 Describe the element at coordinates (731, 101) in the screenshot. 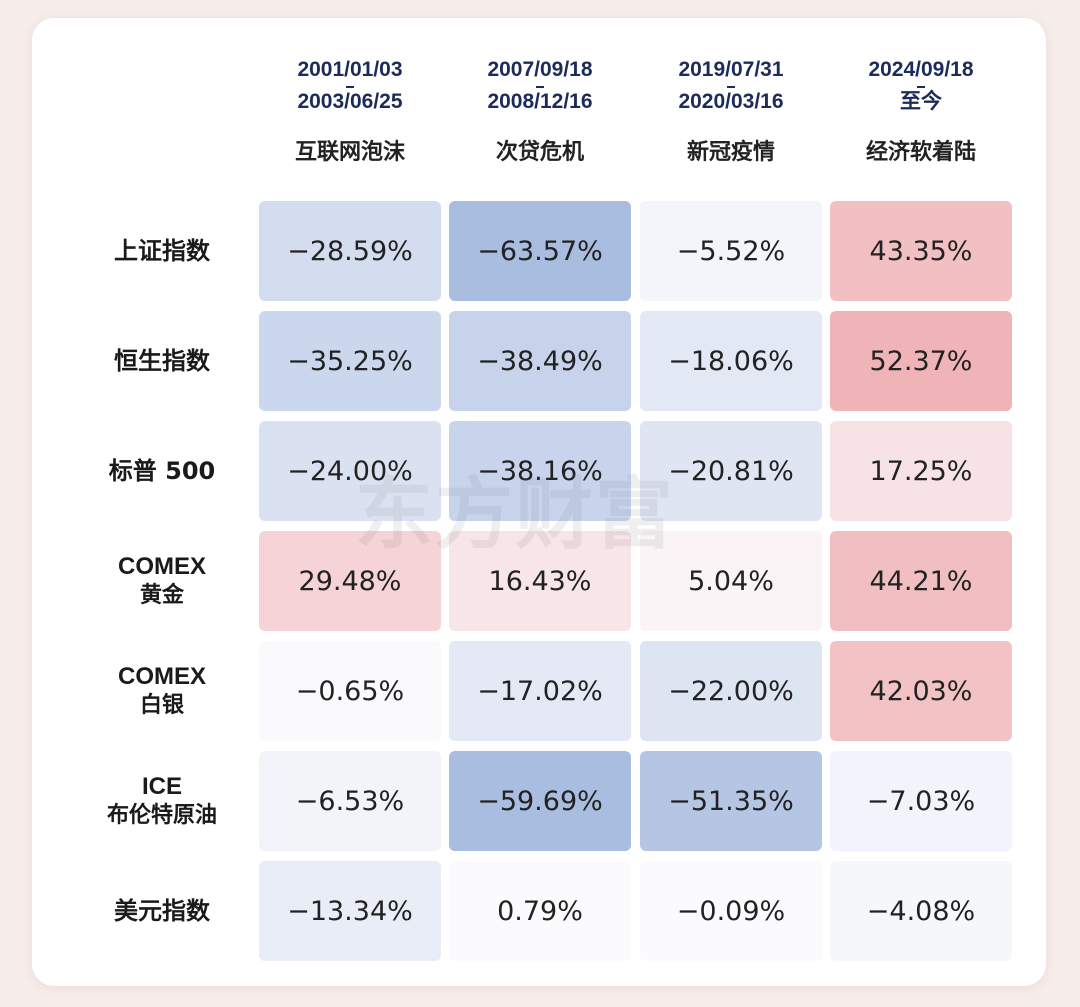

I see `period-end: 2020/03/16` at that location.